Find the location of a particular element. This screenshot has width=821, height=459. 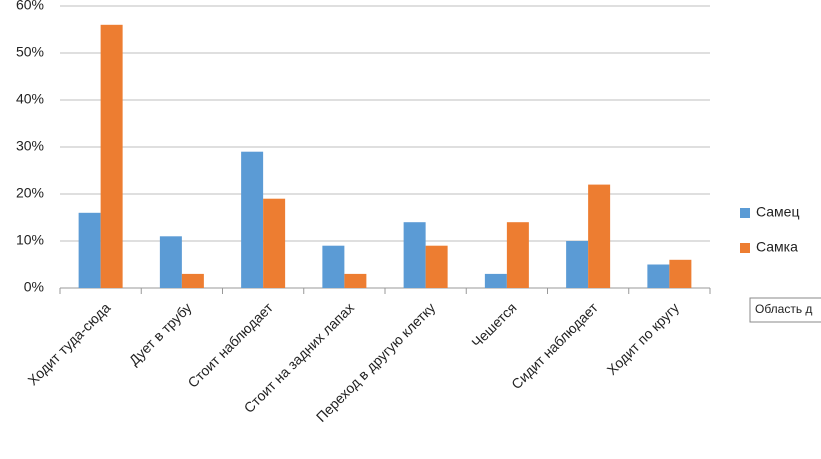

x-tick-label: Стоит наблюдает is located at coordinates (230, 345).